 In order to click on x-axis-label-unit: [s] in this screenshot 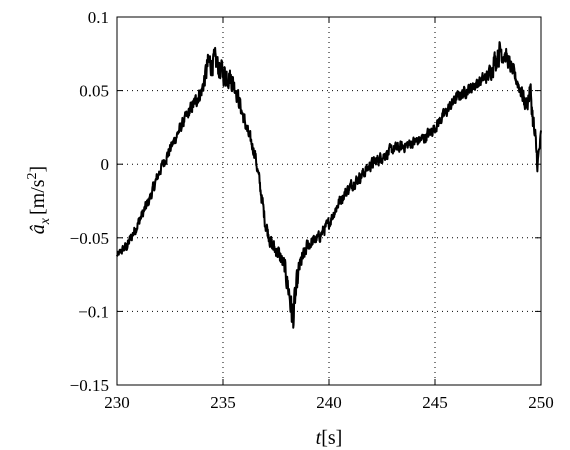, I will do `click(331, 438)`.